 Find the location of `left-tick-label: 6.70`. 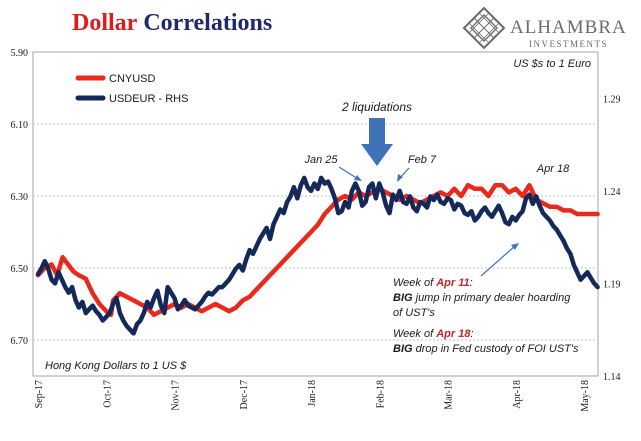

left-tick-label: 6.70 is located at coordinates (20, 341).